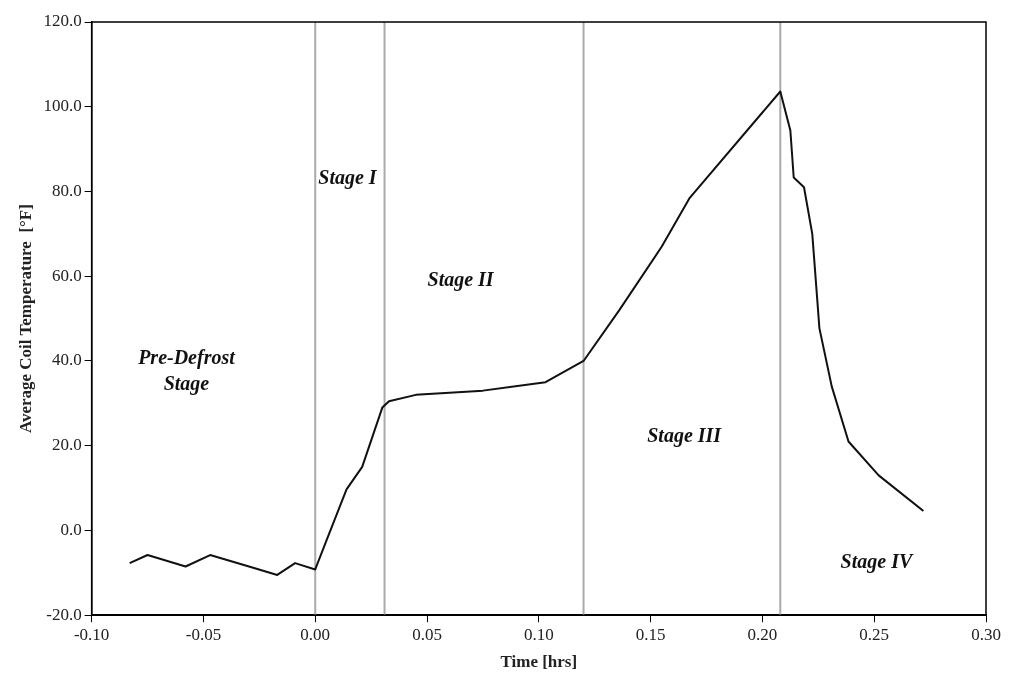  Describe the element at coordinates (71, 529) in the screenshot. I see `y-tick-label: 0.0` at that location.